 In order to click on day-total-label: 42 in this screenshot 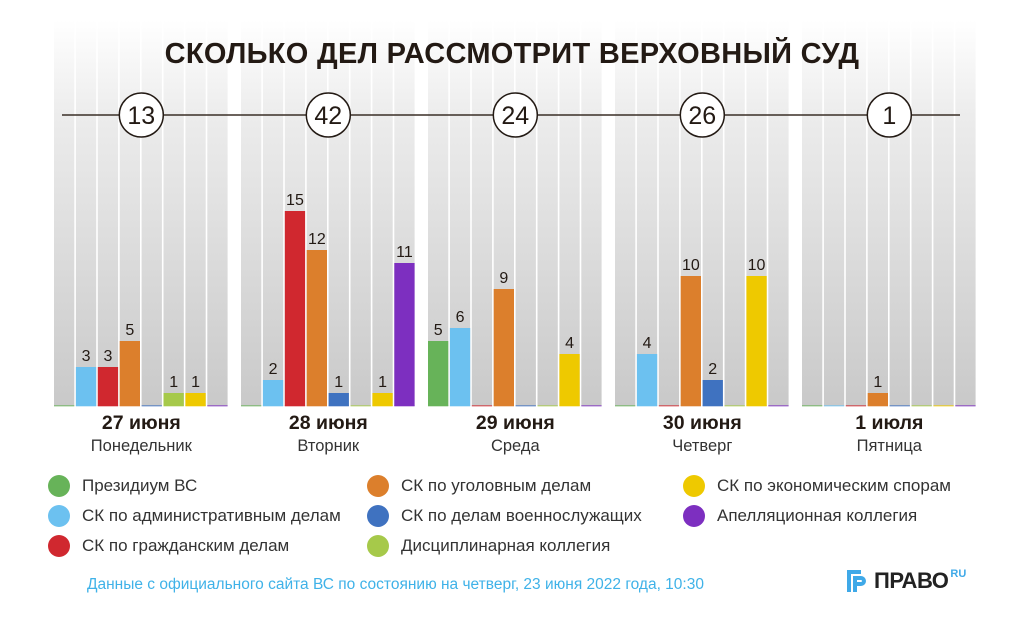, I will do `click(328, 116)`.